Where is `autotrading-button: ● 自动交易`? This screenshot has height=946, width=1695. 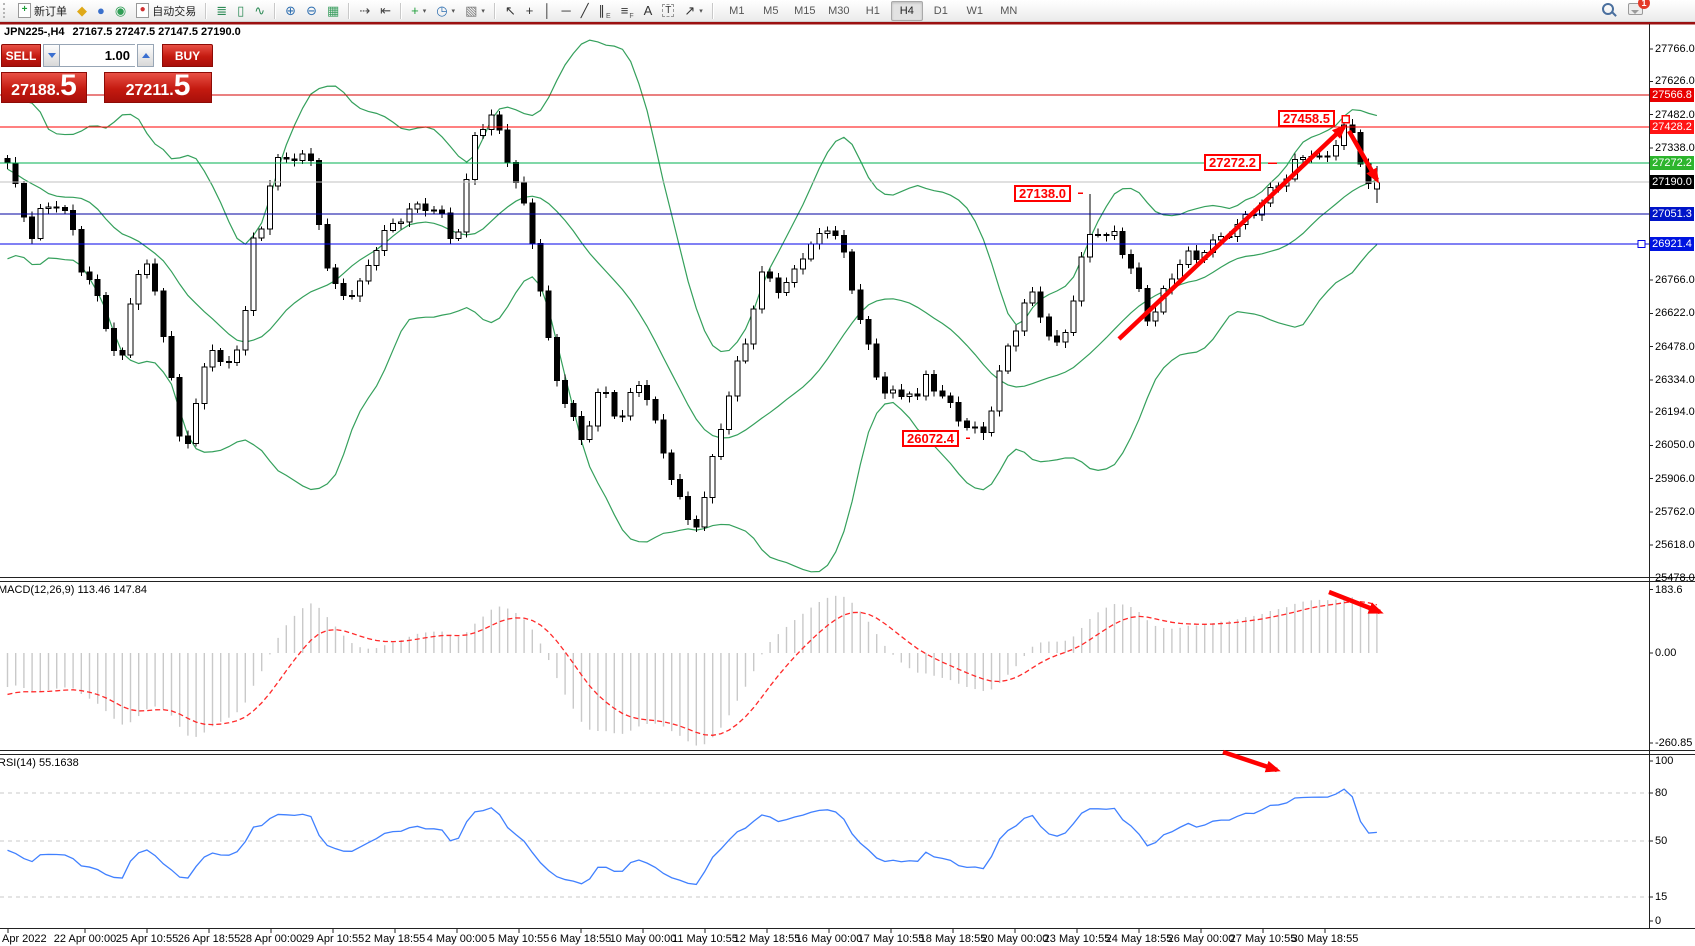
autotrading-button: ● 自动交易 is located at coordinates (166, 10).